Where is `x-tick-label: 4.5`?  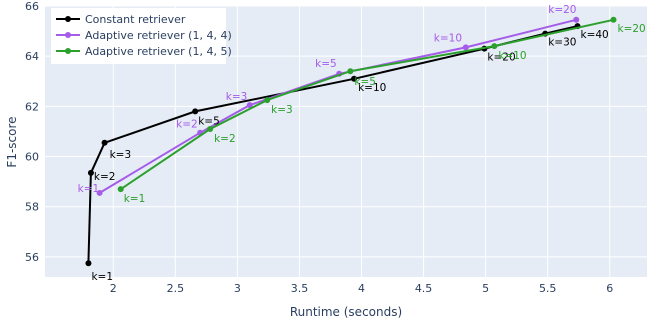
x-tick-label: 4.5 is located at coordinates (424, 288).